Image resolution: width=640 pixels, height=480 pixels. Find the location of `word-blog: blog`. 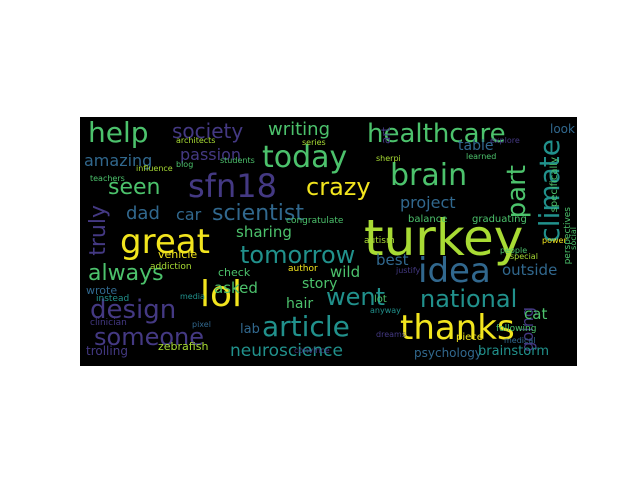

word-blog: blog is located at coordinates (185, 164).